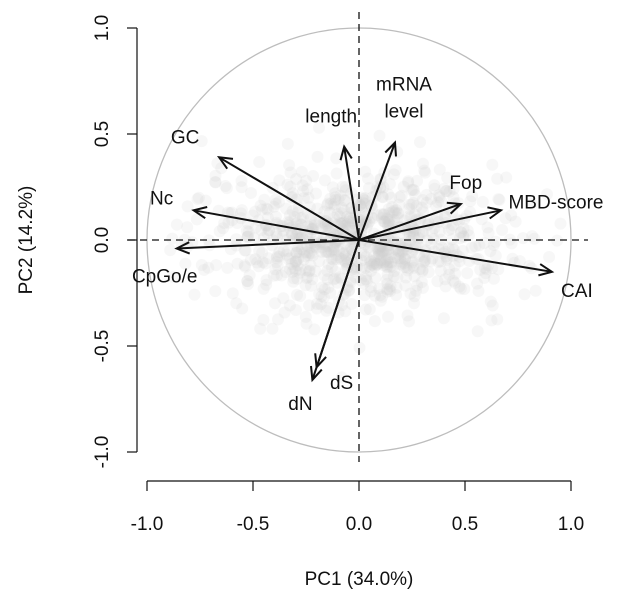 This screenshot has width=633, height=595. What do you see at coordinates (26, 240) in the screenshot?
I see `y-axis-title: PC2 (14.2%)` at bounding box center [26, 240].